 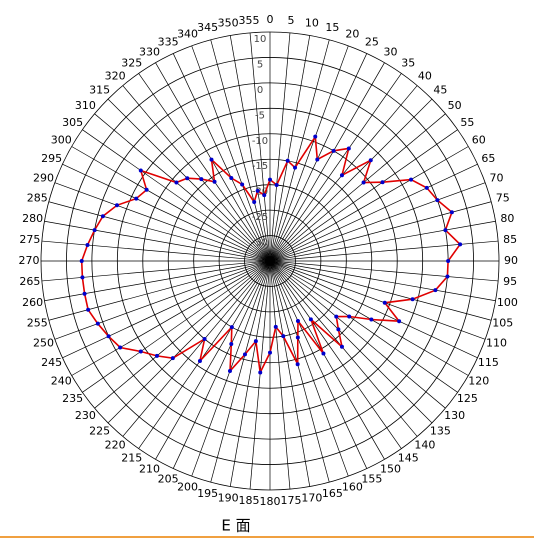 I want to click on angle-label: 275, so click(x=29, y=239).